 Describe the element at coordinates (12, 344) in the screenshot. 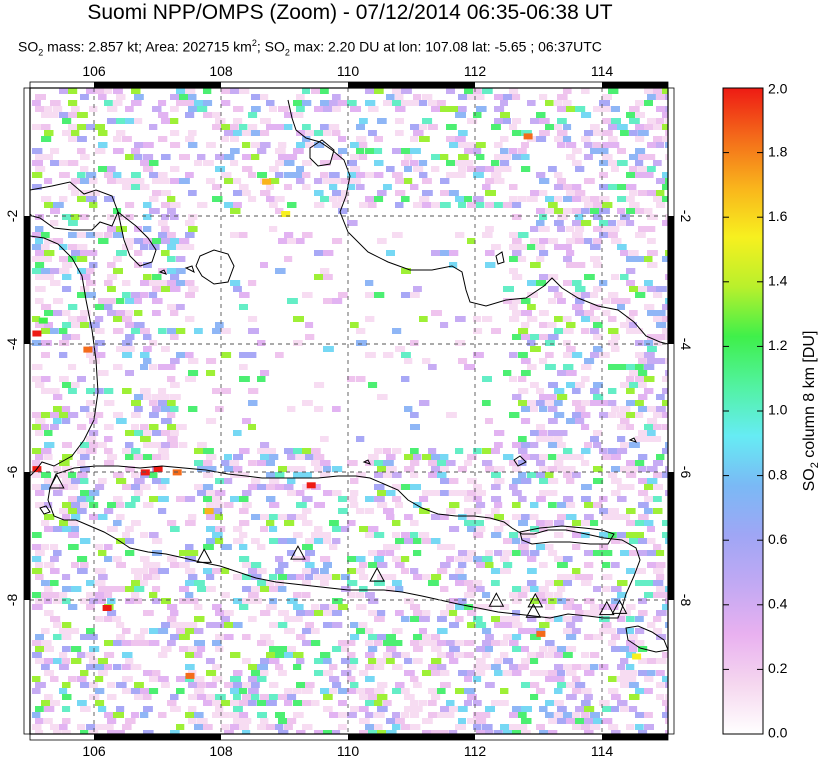

I see `lat-tick-left: -4` at that location.